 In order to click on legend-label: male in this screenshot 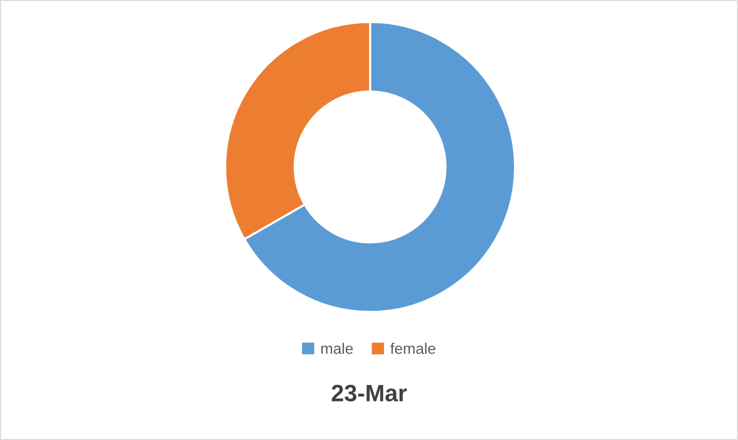, I will do `click(337, 348)`.